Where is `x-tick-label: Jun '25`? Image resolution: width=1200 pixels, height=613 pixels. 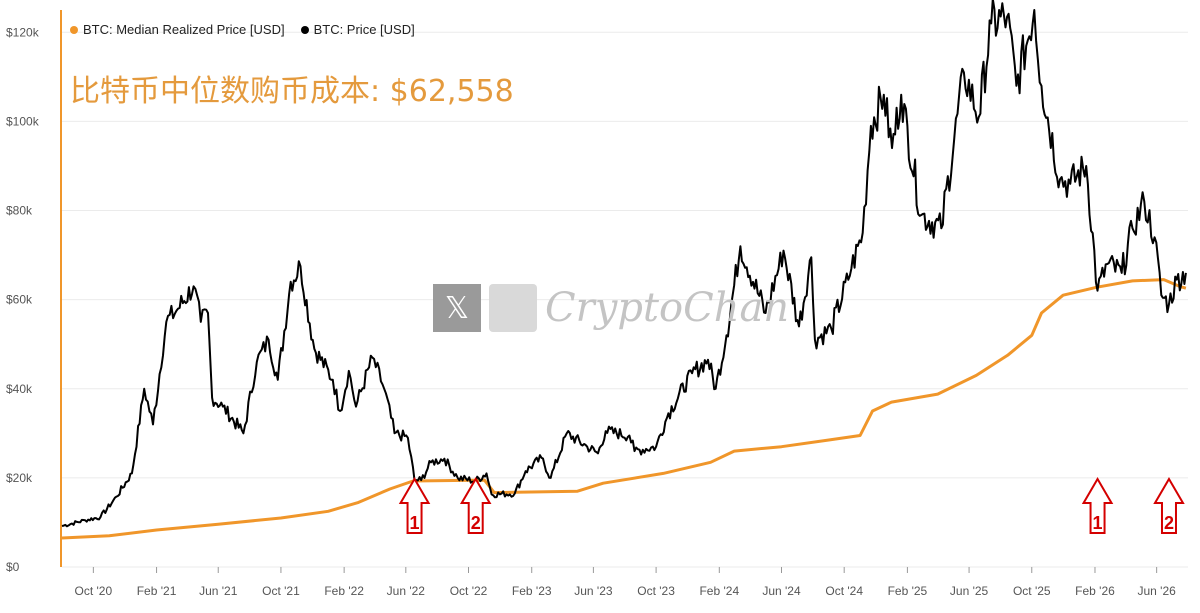 x-tick-label: Jun '25 is located at coordinates (969, 591).